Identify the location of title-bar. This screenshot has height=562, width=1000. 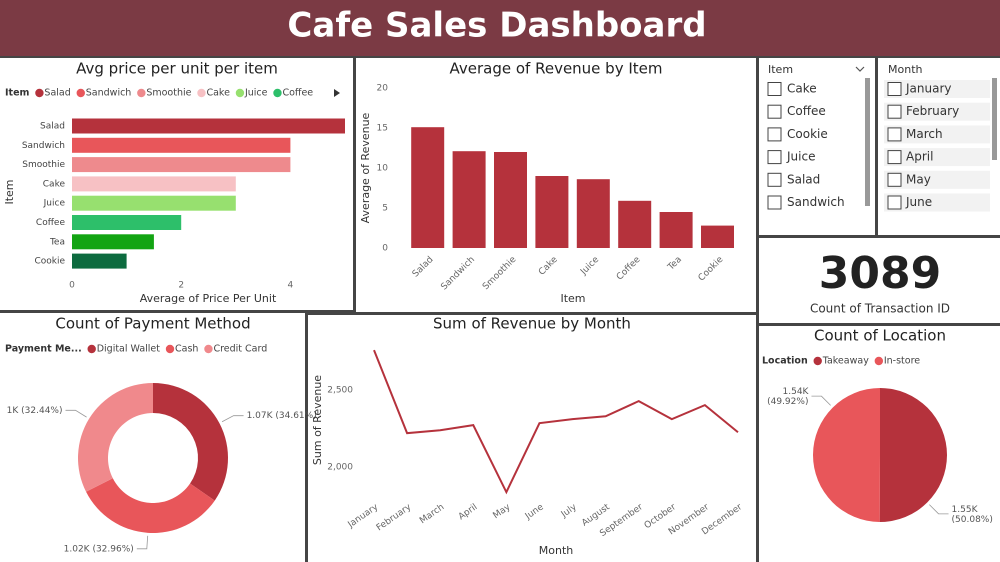
(500, 28).